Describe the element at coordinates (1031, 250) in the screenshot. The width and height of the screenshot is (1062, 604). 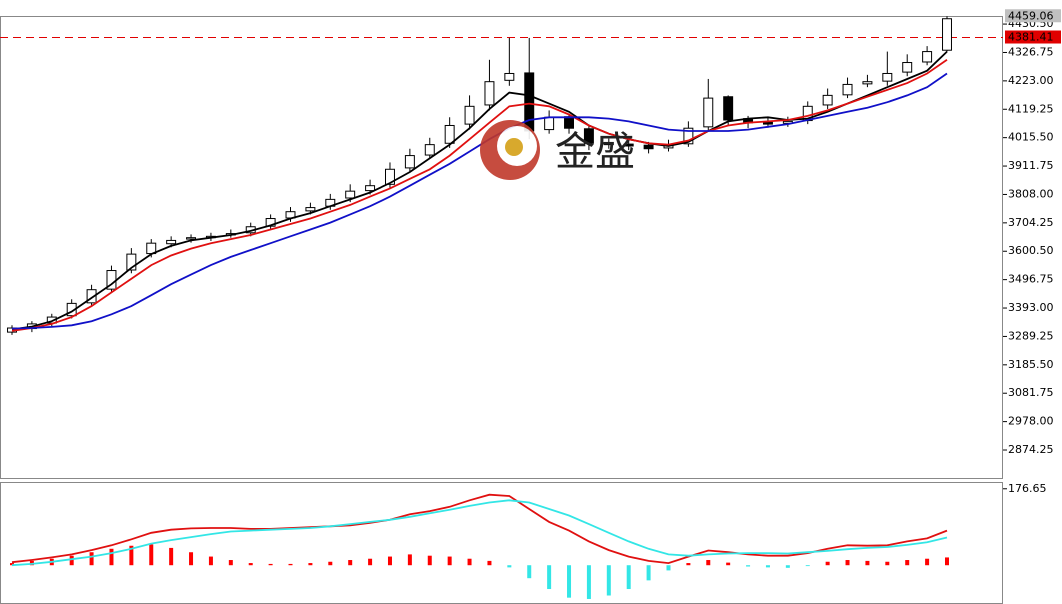
I see `y-tick-label: 3600.50` at that location.